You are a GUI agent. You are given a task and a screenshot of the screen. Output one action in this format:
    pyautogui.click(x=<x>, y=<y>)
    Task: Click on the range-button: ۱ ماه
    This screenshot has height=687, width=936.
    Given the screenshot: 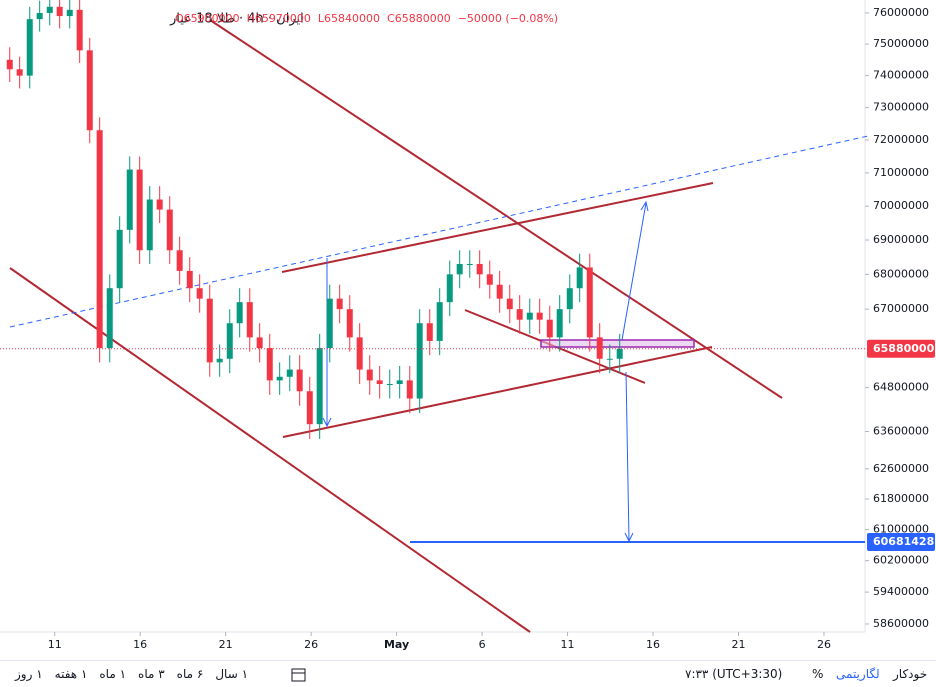 What is the action you would take?
    pyautogui.click(x=113, y=674)
    